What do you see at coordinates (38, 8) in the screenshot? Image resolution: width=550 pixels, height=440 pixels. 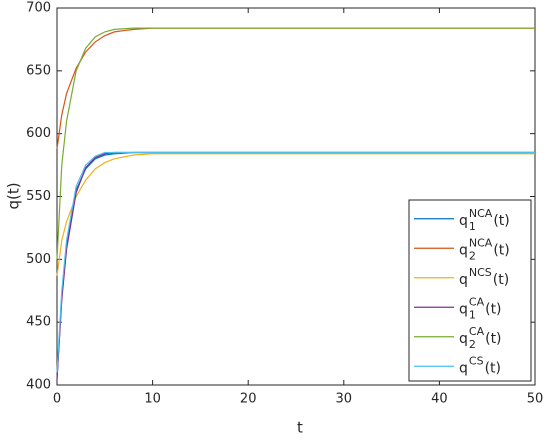 I see `y-tick-label: 700` at bounding box center [38, 8].